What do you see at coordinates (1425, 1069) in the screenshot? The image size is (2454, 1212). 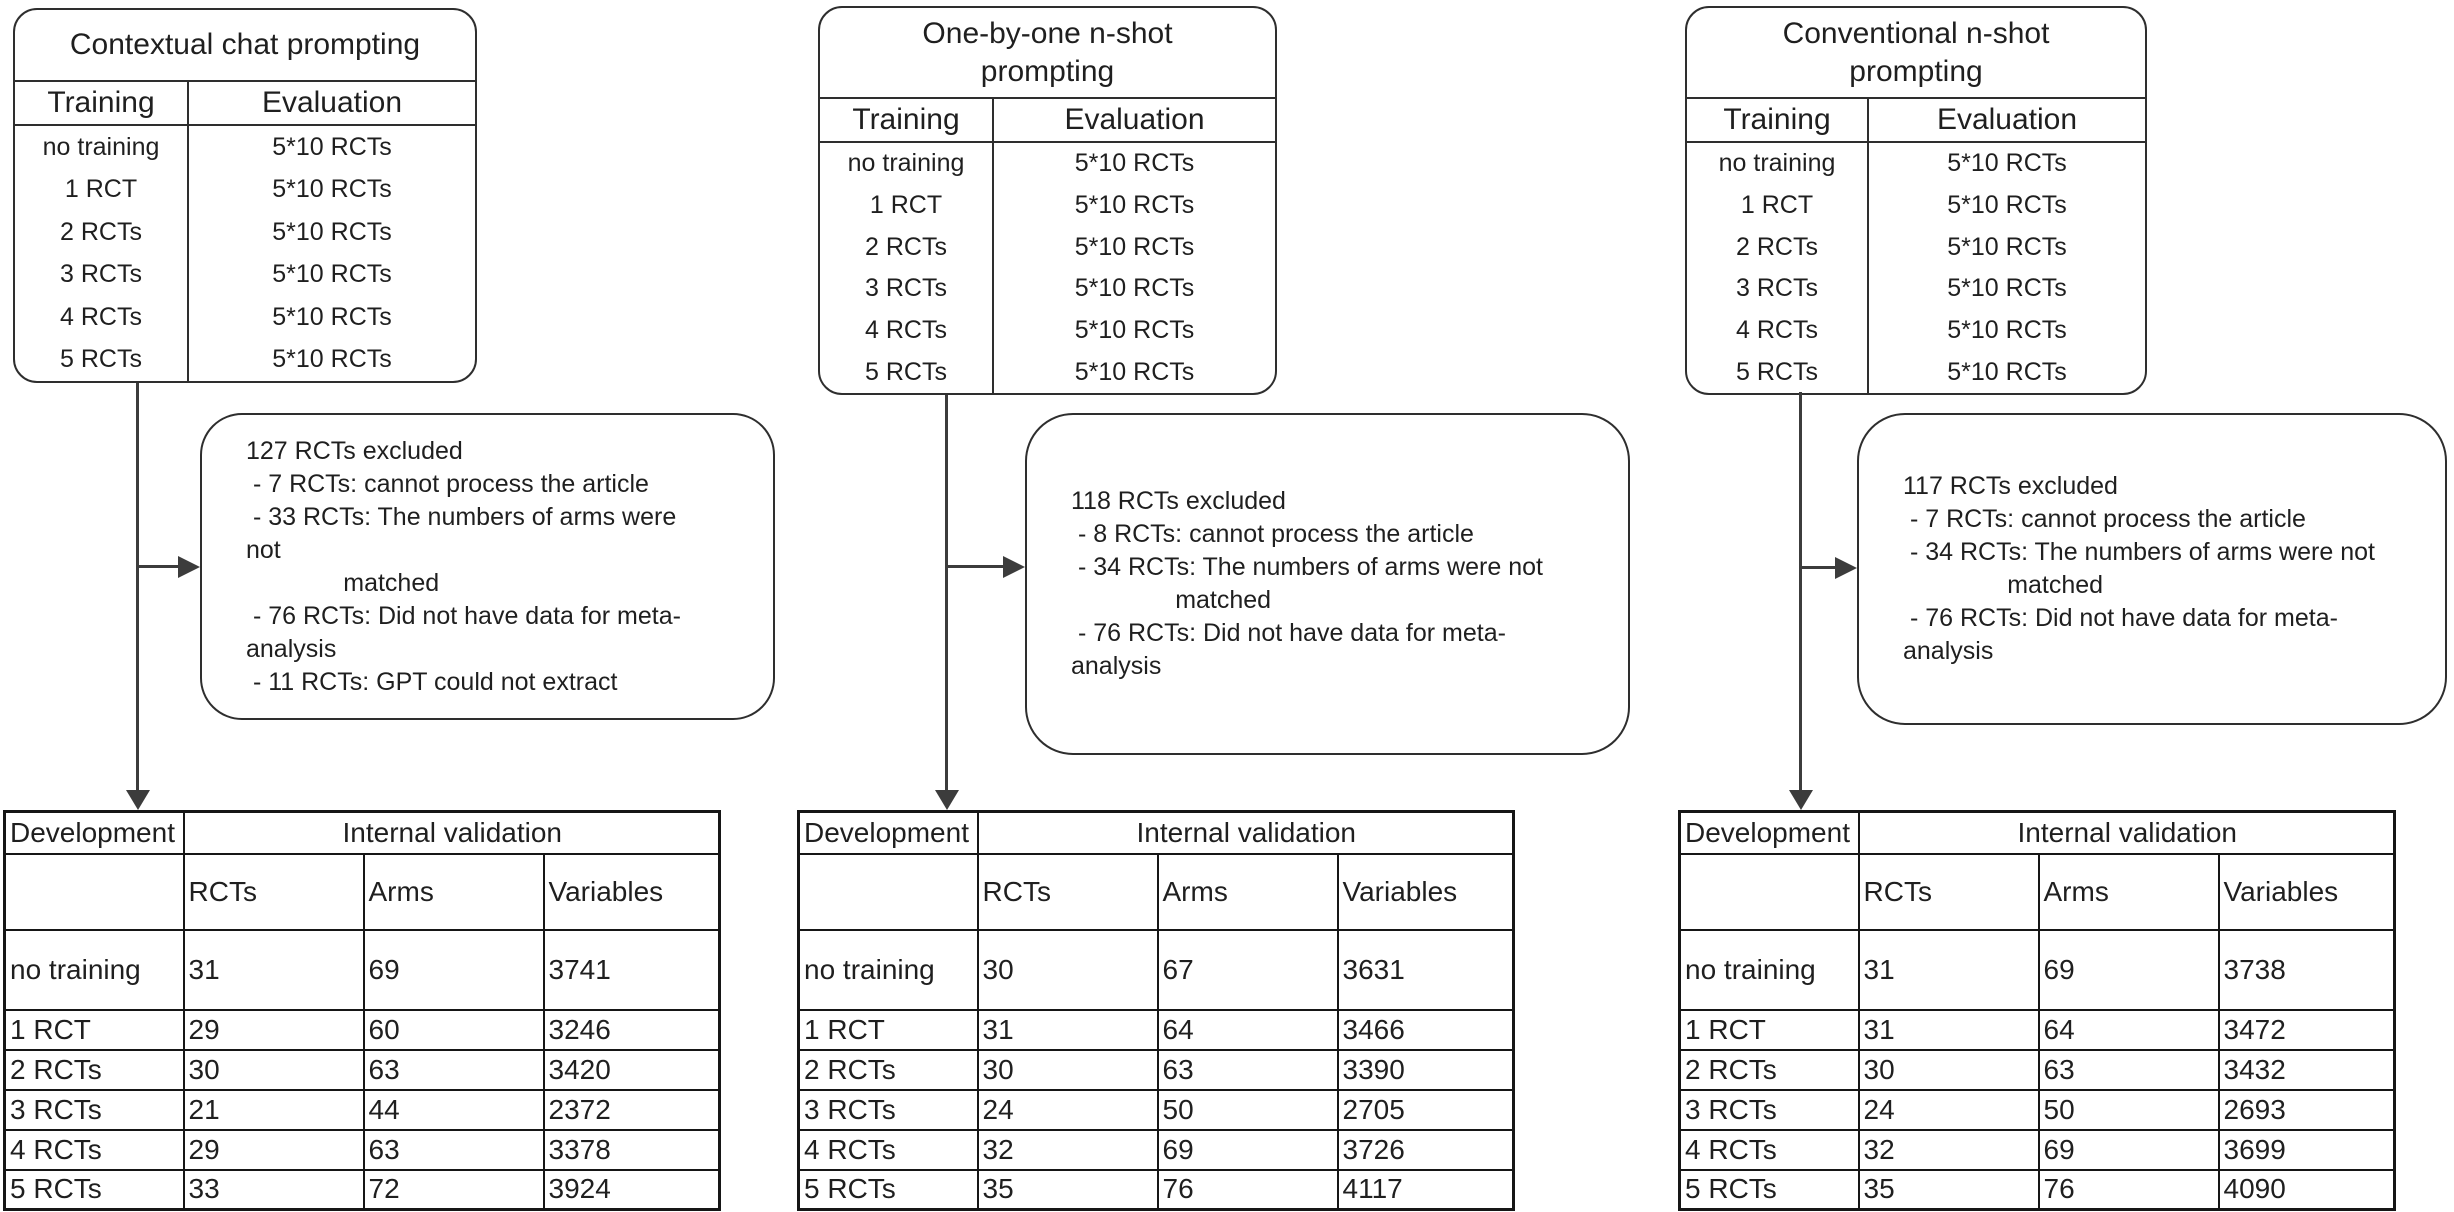 I see `data-cell: 3390` at bounding box center [1425, 1069].